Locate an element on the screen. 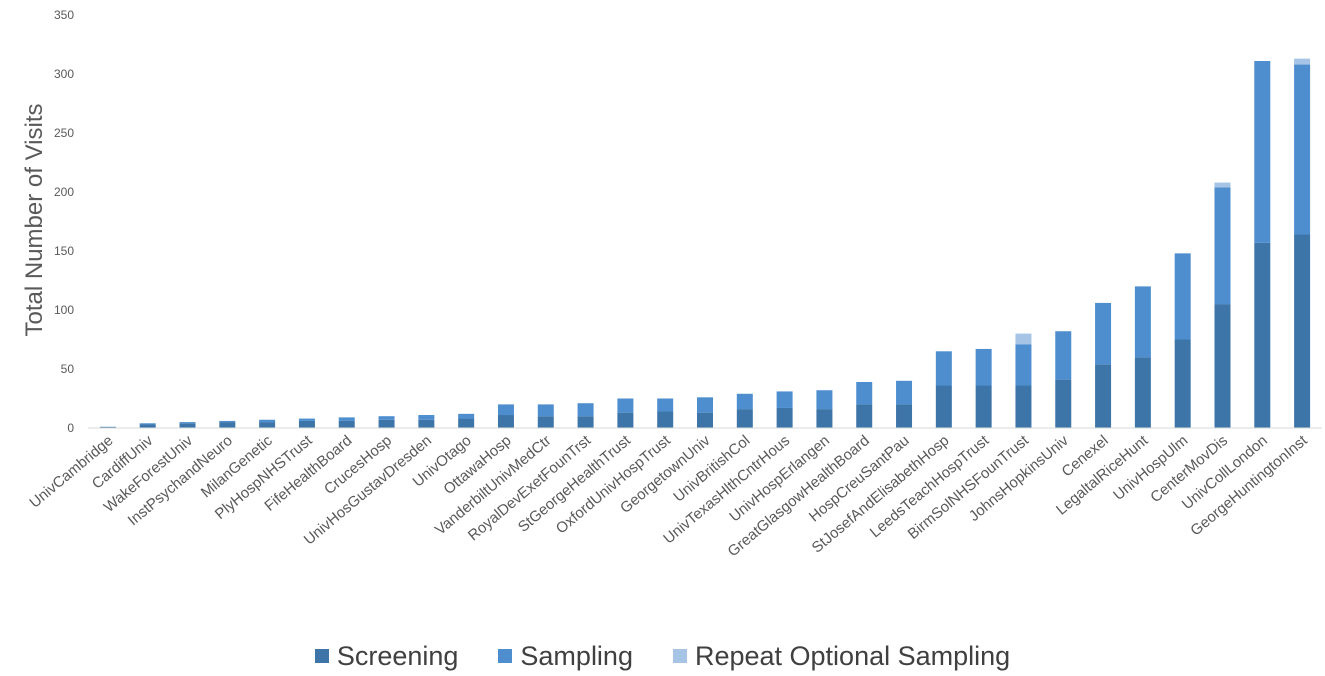 The height and width of the screenshot is (676, 1325). legend-item-repeat-optional-sampling: Repeat Optional Sampling is located at coordinates (841, 656).